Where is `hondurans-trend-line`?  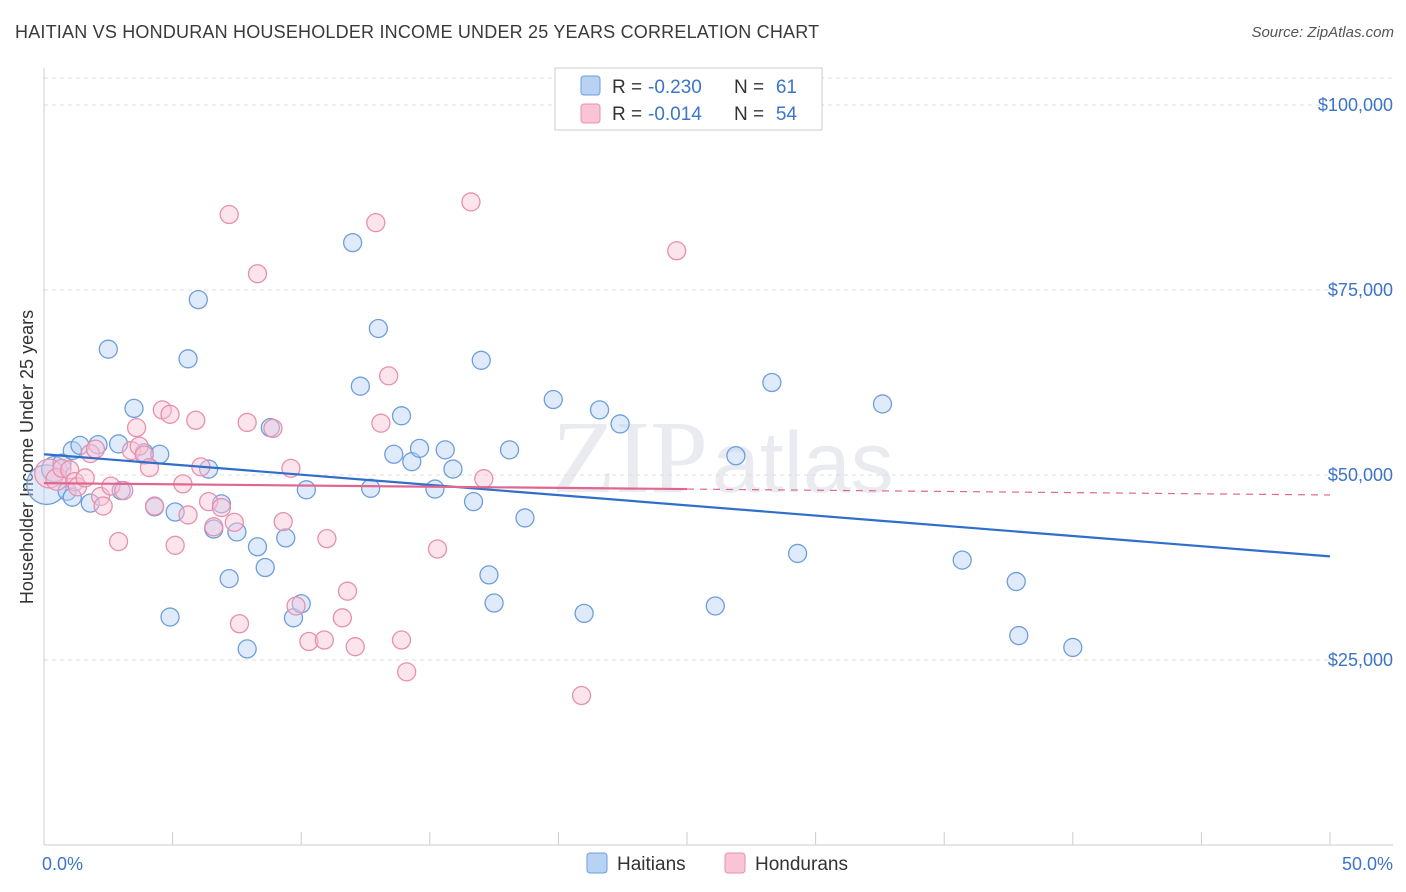
hondurans-trend-line is located at coordinates (365, 486).